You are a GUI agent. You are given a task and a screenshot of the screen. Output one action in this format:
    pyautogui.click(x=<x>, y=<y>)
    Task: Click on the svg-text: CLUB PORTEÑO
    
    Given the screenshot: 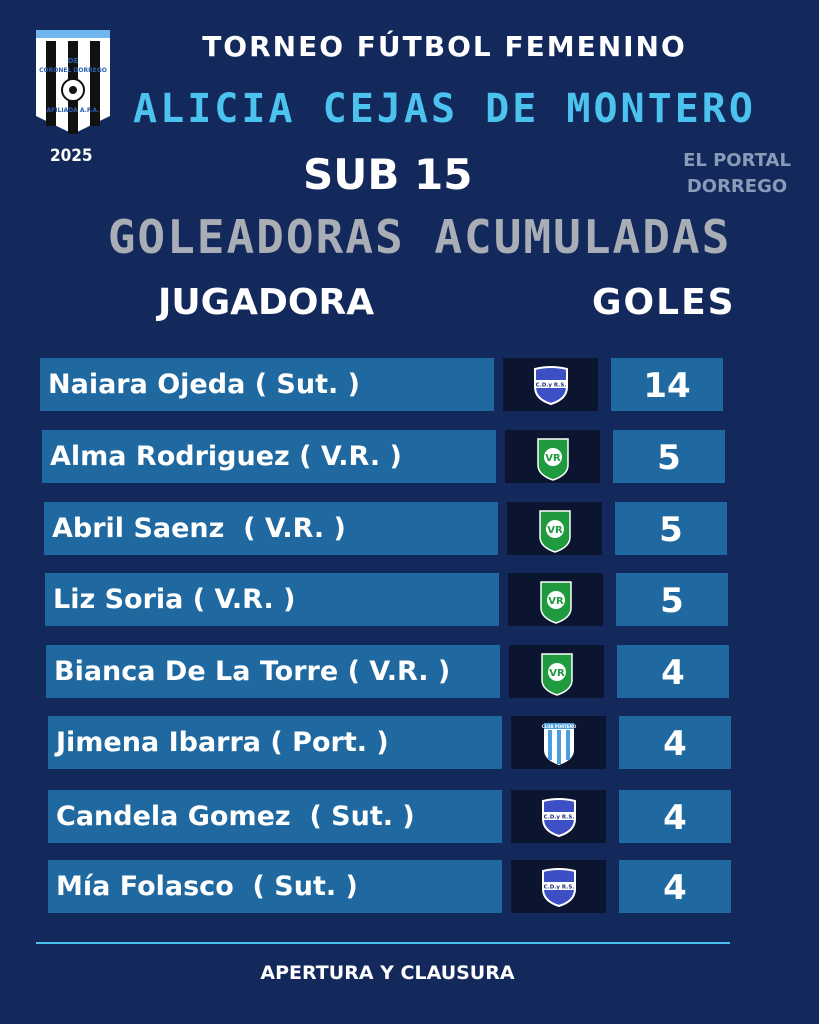 What is the action you would take?
    pyautogui.click(x=558, y=726)
    